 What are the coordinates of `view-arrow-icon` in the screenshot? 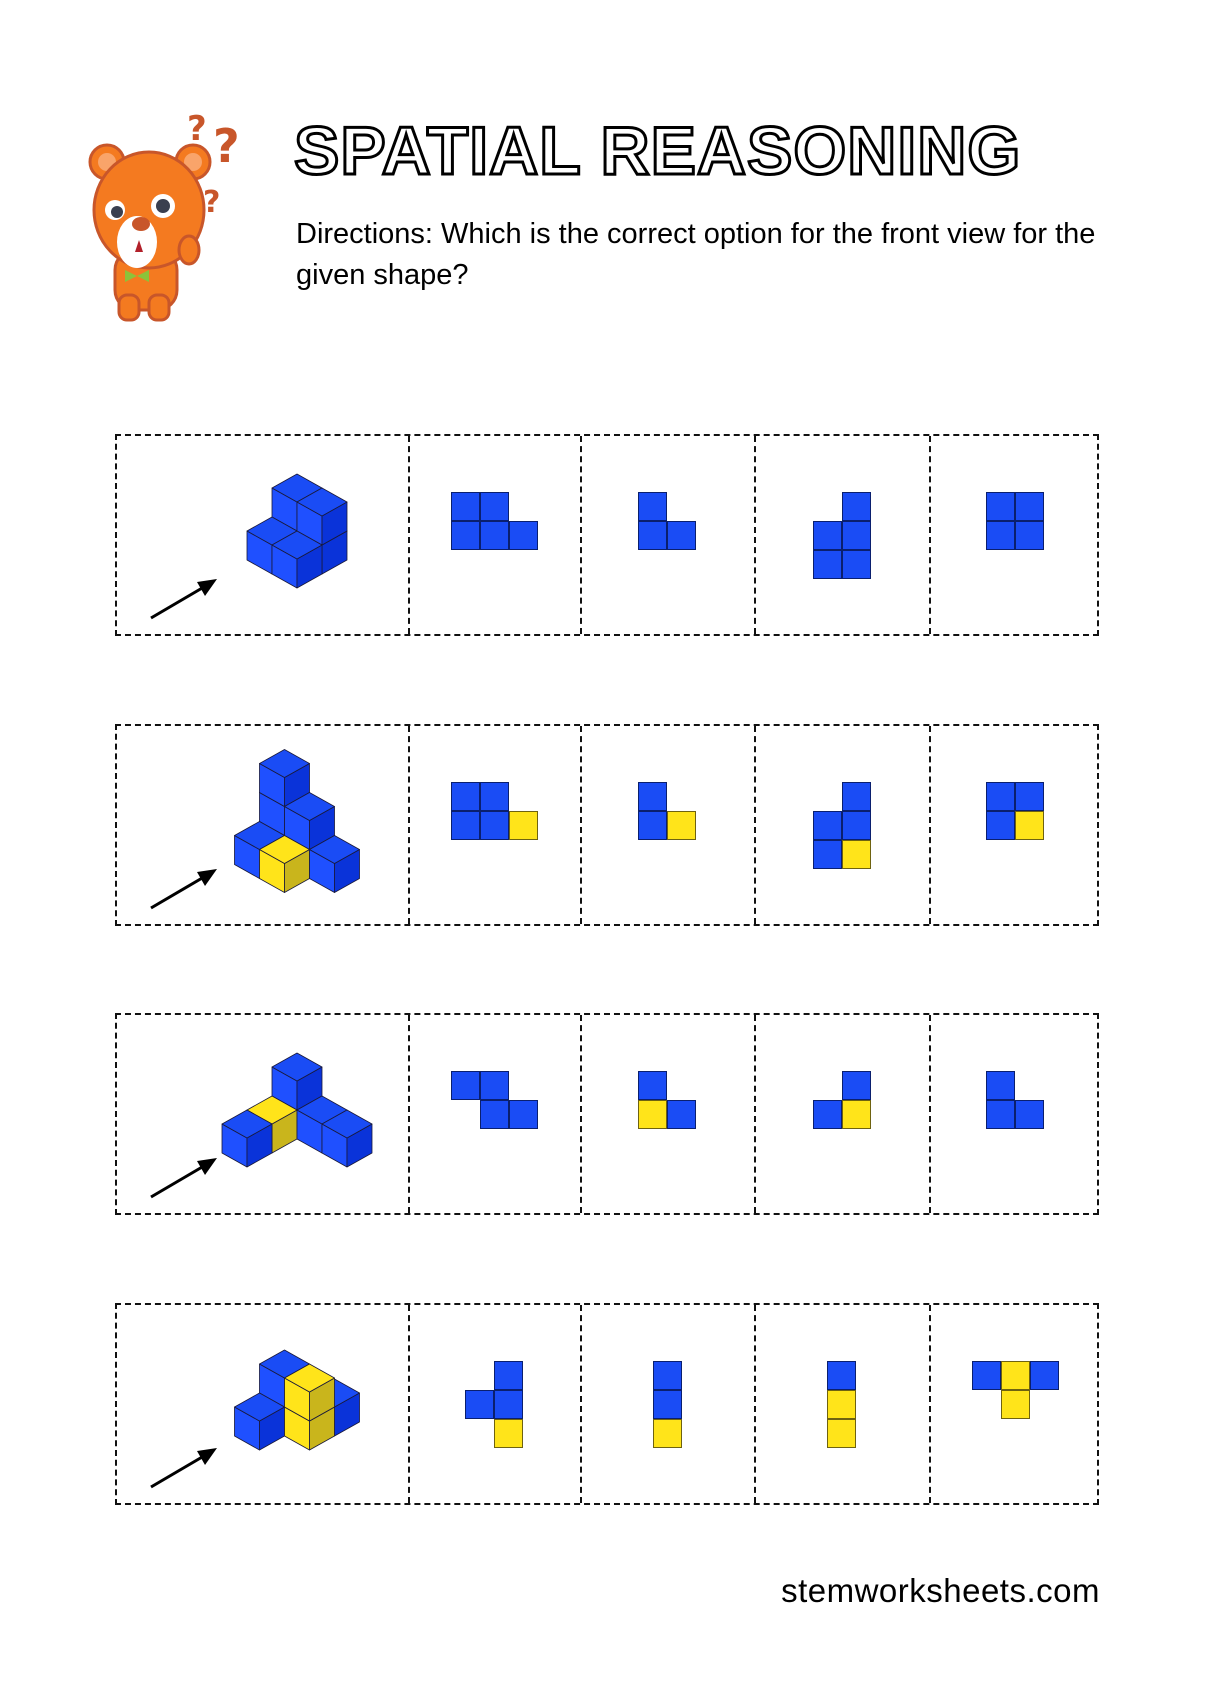 It's located at (180, 601).